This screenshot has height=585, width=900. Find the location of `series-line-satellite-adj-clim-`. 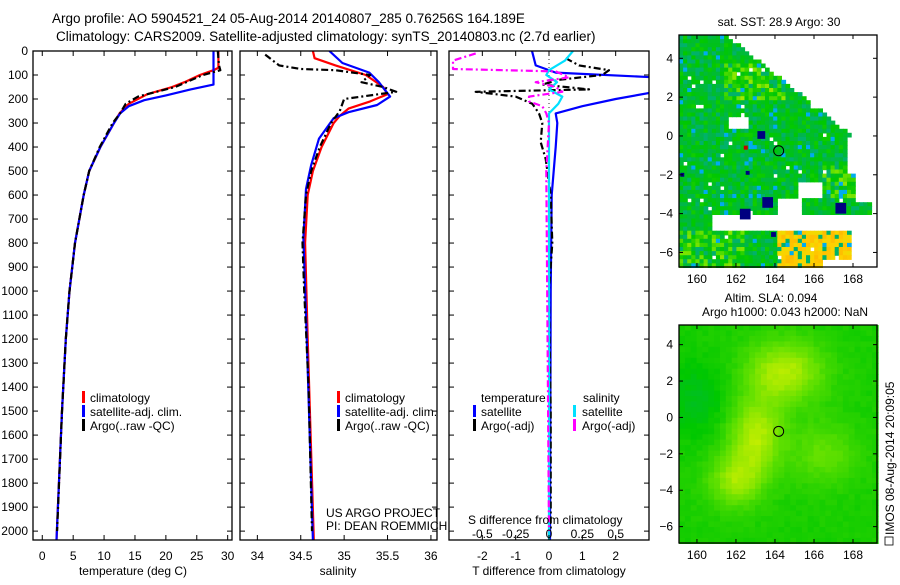

series-line-satellite-adj-clim- is located at coordinates (135, 295).